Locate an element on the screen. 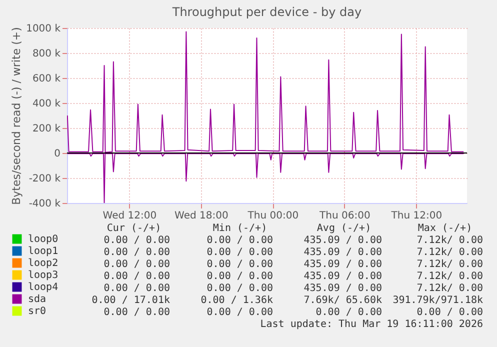  text: 0.00 / 17.01k is located at coordinates (131, 300).